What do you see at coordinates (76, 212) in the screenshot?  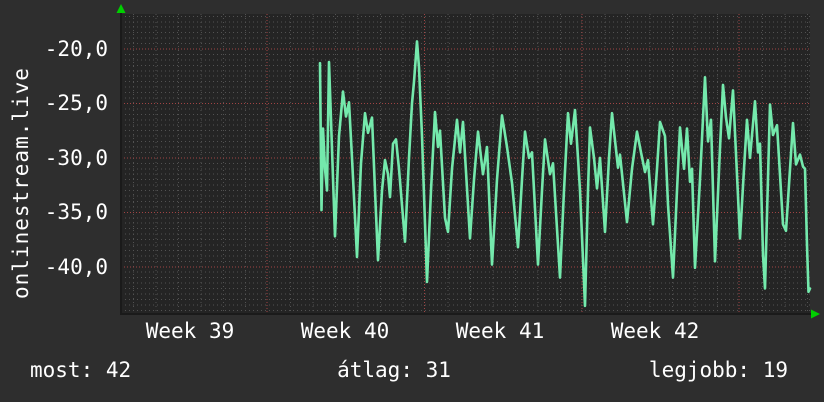 I see `y-axis-label: -35,0` at bounding box center [76, 212].